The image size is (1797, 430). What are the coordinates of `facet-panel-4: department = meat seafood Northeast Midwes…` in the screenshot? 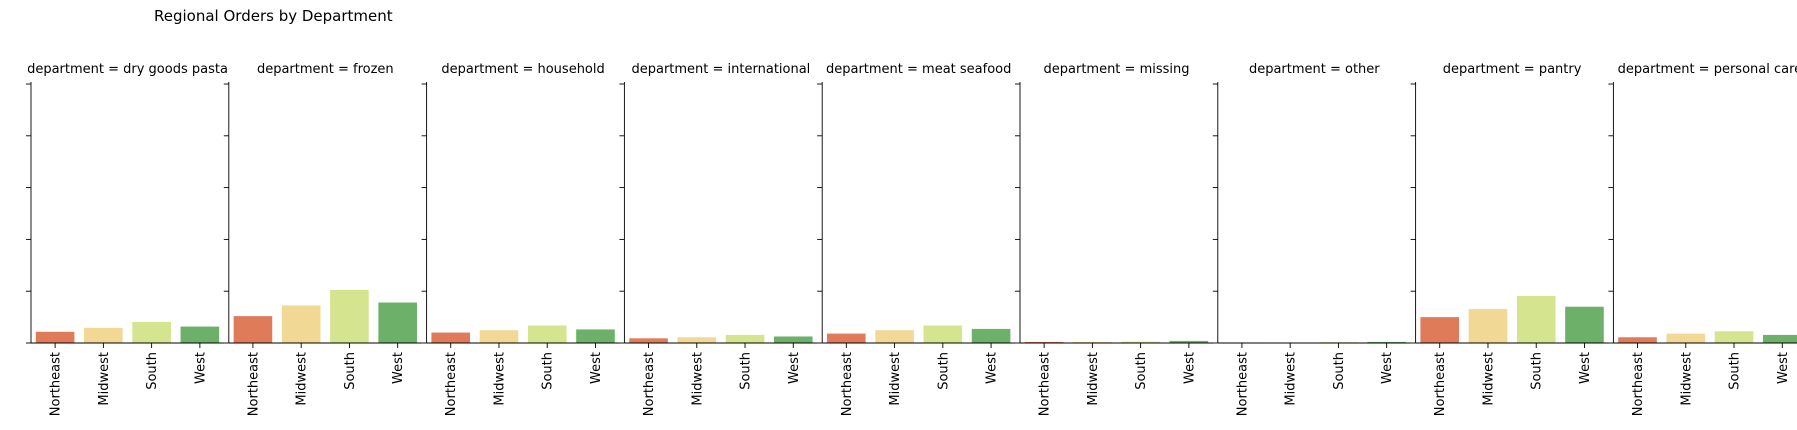 It's located at (916, 239).